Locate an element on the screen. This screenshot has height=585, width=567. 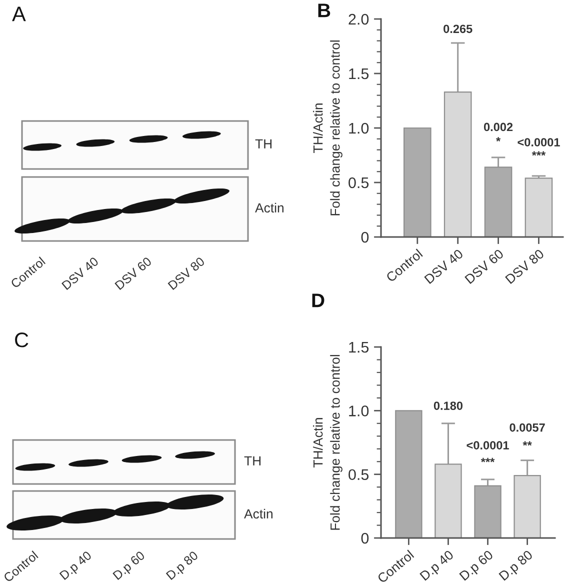
y-tick-label: 2.0 is located at coordinates (358, 19).